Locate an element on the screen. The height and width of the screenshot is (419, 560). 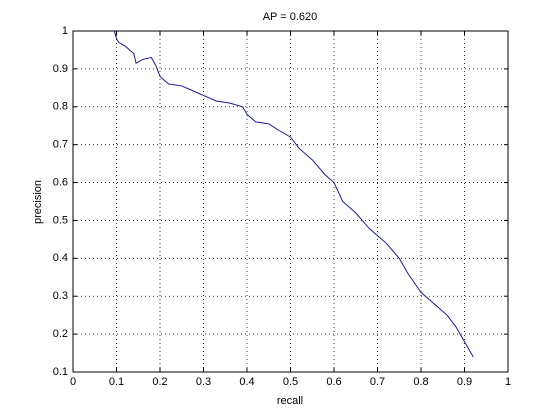
x-axis-label: recall is located at coordinates (290, 401).